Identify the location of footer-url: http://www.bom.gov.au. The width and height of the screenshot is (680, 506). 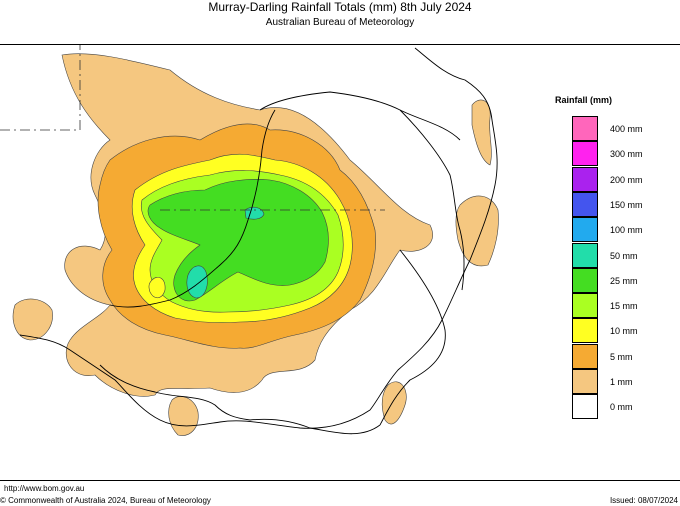
(44, 488).